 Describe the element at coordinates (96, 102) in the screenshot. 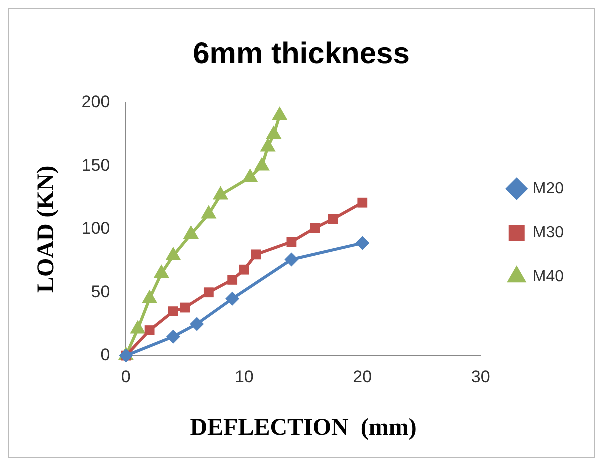

I see `y-tick-label: 200` at that location.